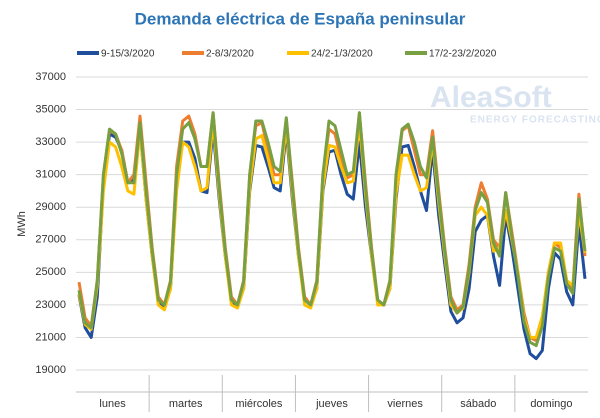 This screenshot has height=418, width=600. What do you see at coordinates (50, 175) in the screenshot?
I see `y-tick-label: 31000` at bounding box center [50, 175].